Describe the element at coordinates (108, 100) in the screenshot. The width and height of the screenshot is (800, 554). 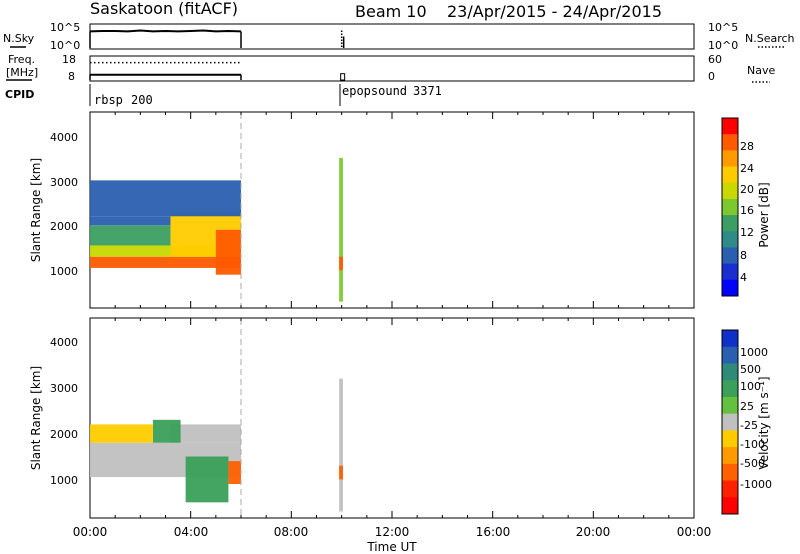
I see `cpid-rbsp-name: rbsp` at that location.